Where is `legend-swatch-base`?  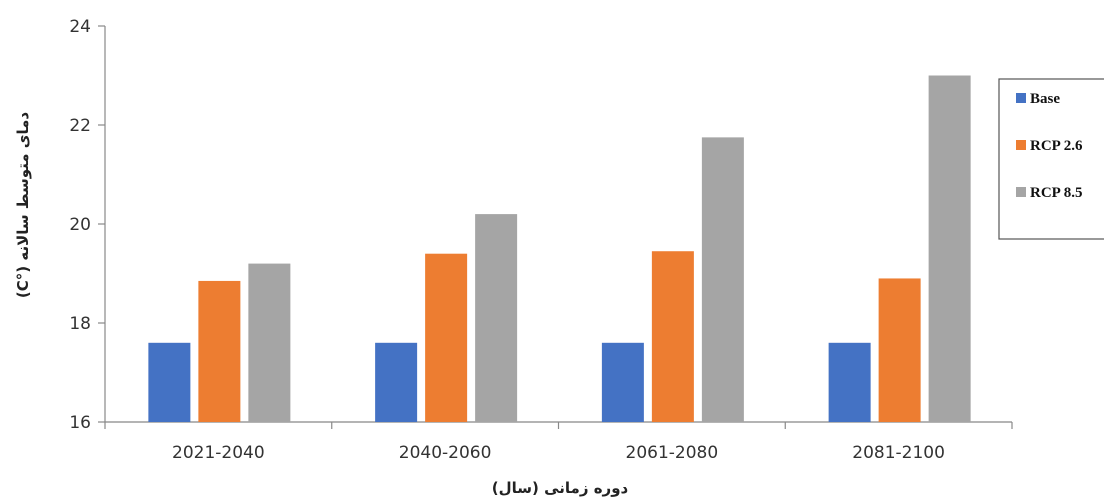 legend-swatch-base is located at coordinates (1021, 98).